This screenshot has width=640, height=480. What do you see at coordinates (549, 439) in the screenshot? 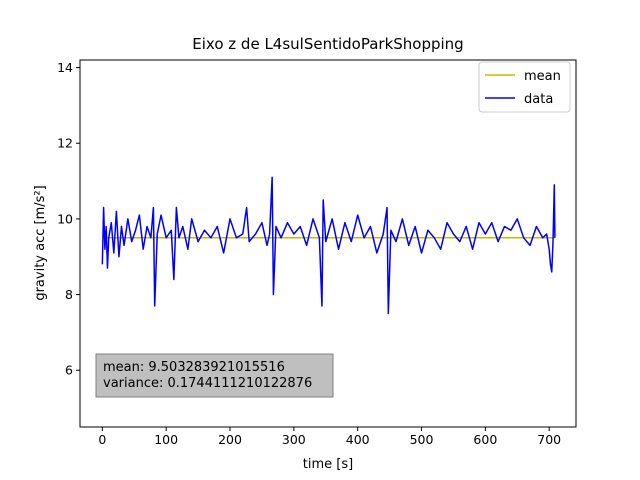
I see `x-tick-label: 700` at bounding box center [549, 439].